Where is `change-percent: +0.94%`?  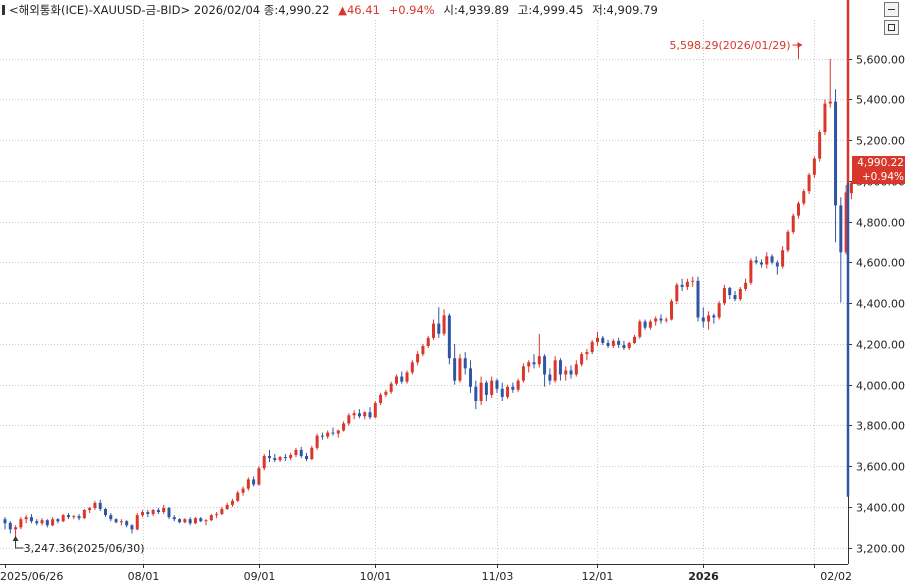 change-percent: +0.94% is located at coordinates (411, 10).